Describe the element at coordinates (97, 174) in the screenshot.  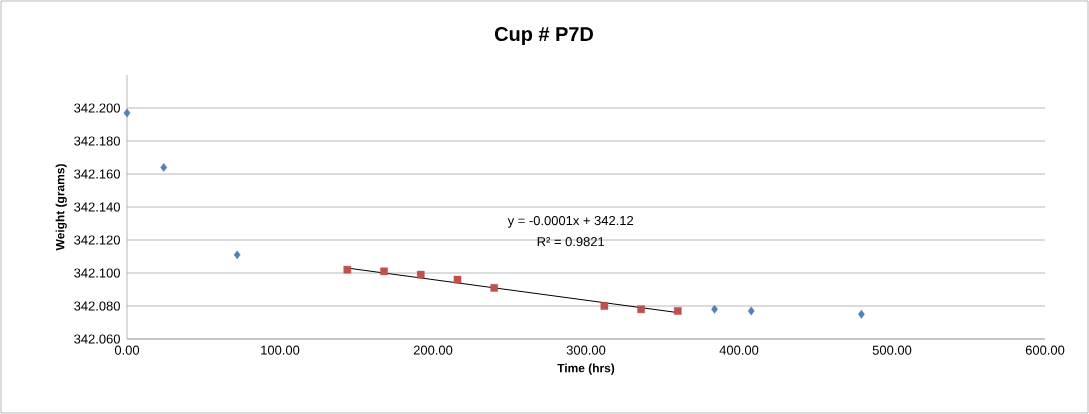
I see `y-tick-label: 342.160` at that location.